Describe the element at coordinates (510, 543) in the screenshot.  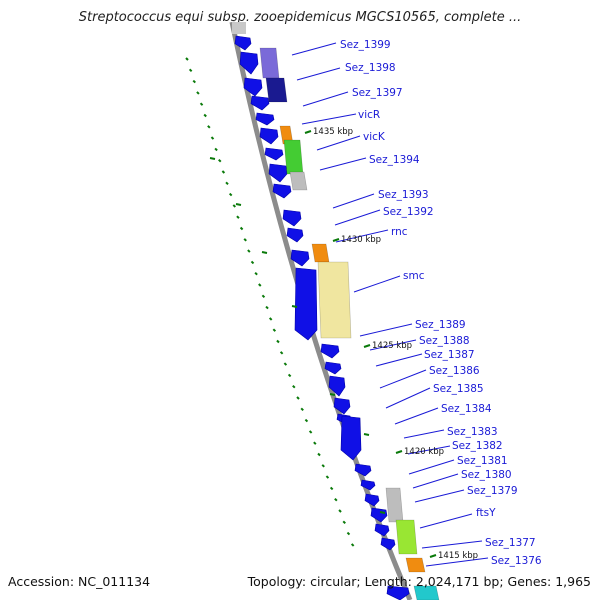
I see `gene-label-sez_1377: Sez_1377` at that location.